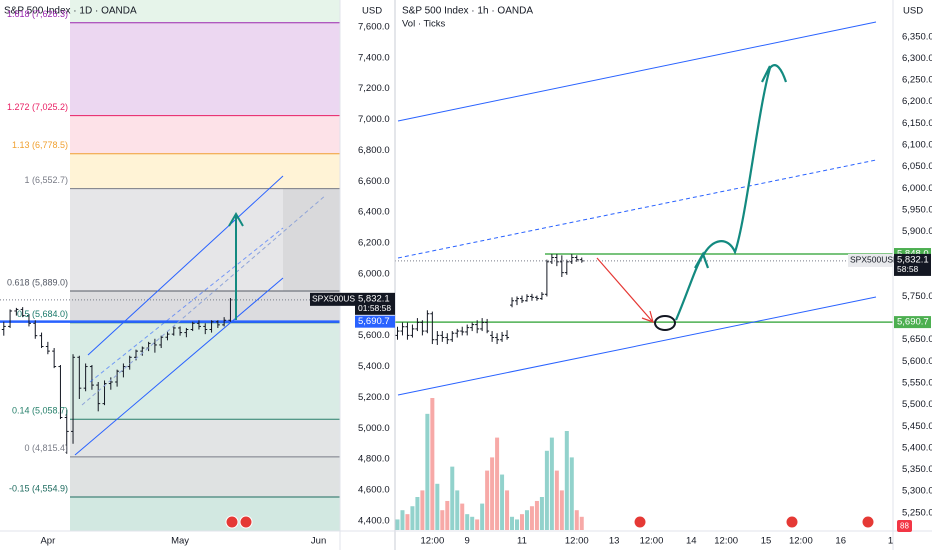  Describe the element at coordinates (917, 404) in the screenshot. I see `y-tick-label: 5,500.0` at that location.